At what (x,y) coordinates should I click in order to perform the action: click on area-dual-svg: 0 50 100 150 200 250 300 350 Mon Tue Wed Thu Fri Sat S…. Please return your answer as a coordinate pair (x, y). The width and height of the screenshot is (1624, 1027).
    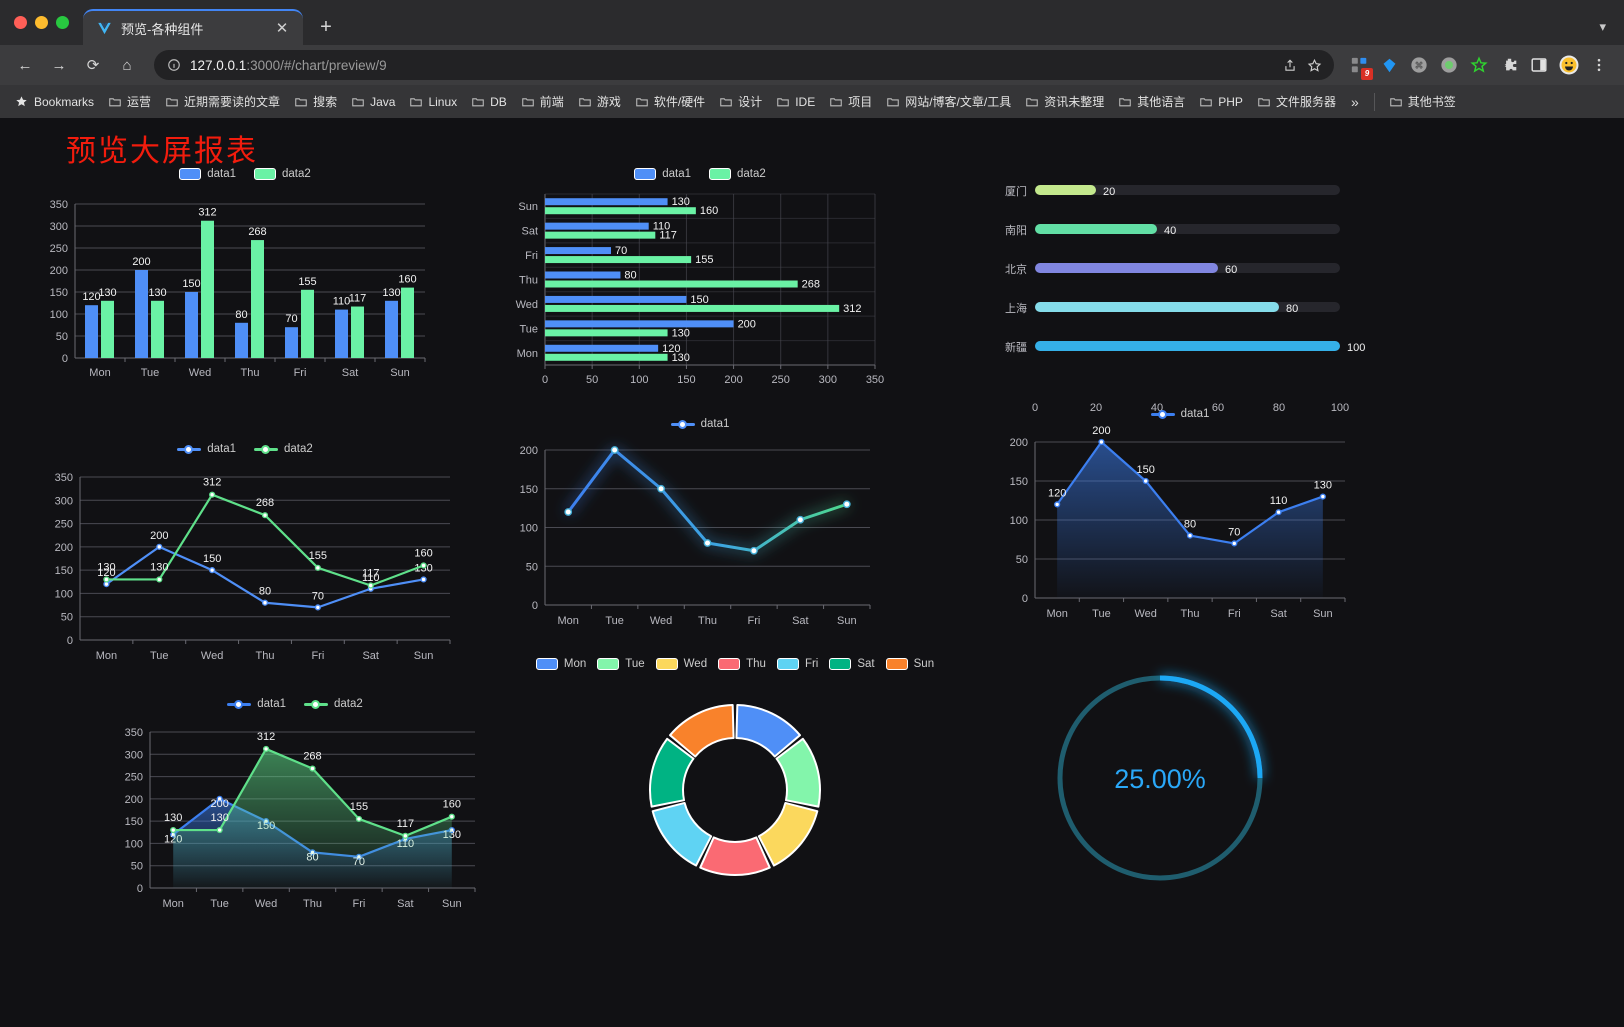
    Looking at the image, I should click on (295, 820).